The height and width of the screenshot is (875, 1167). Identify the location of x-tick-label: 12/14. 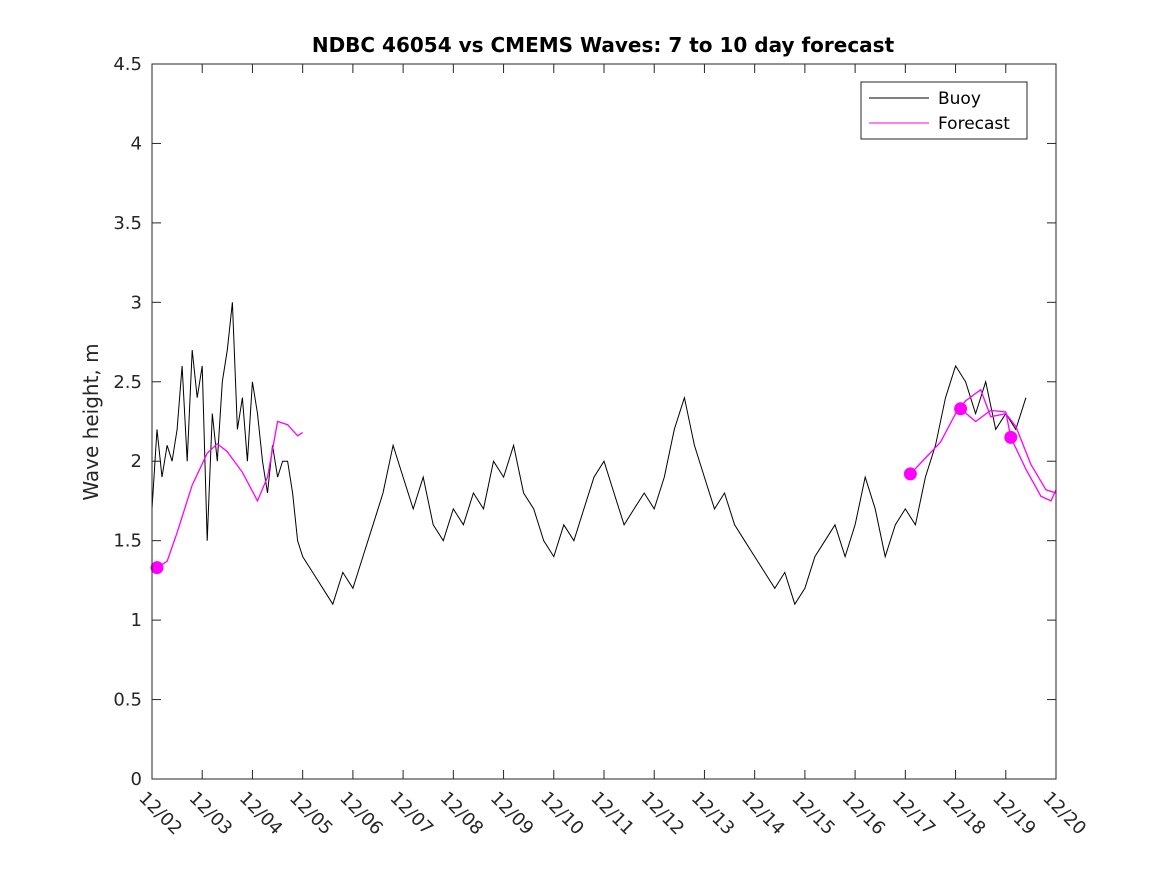
(763, 814).